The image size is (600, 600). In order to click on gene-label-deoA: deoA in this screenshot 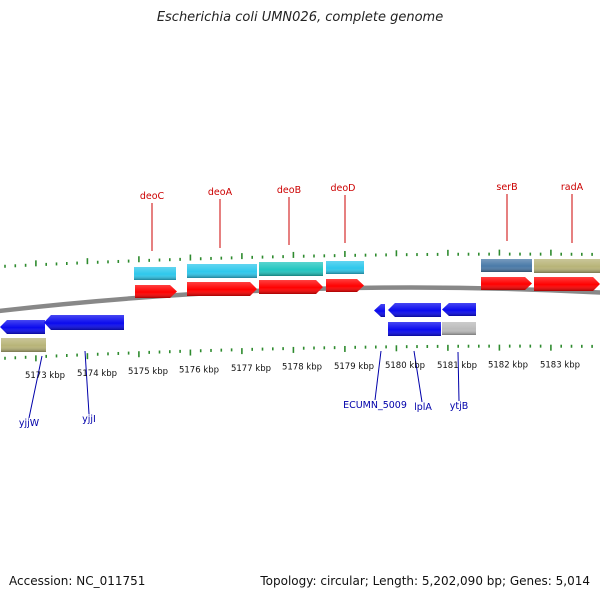, I will do `click(220, 192)`.